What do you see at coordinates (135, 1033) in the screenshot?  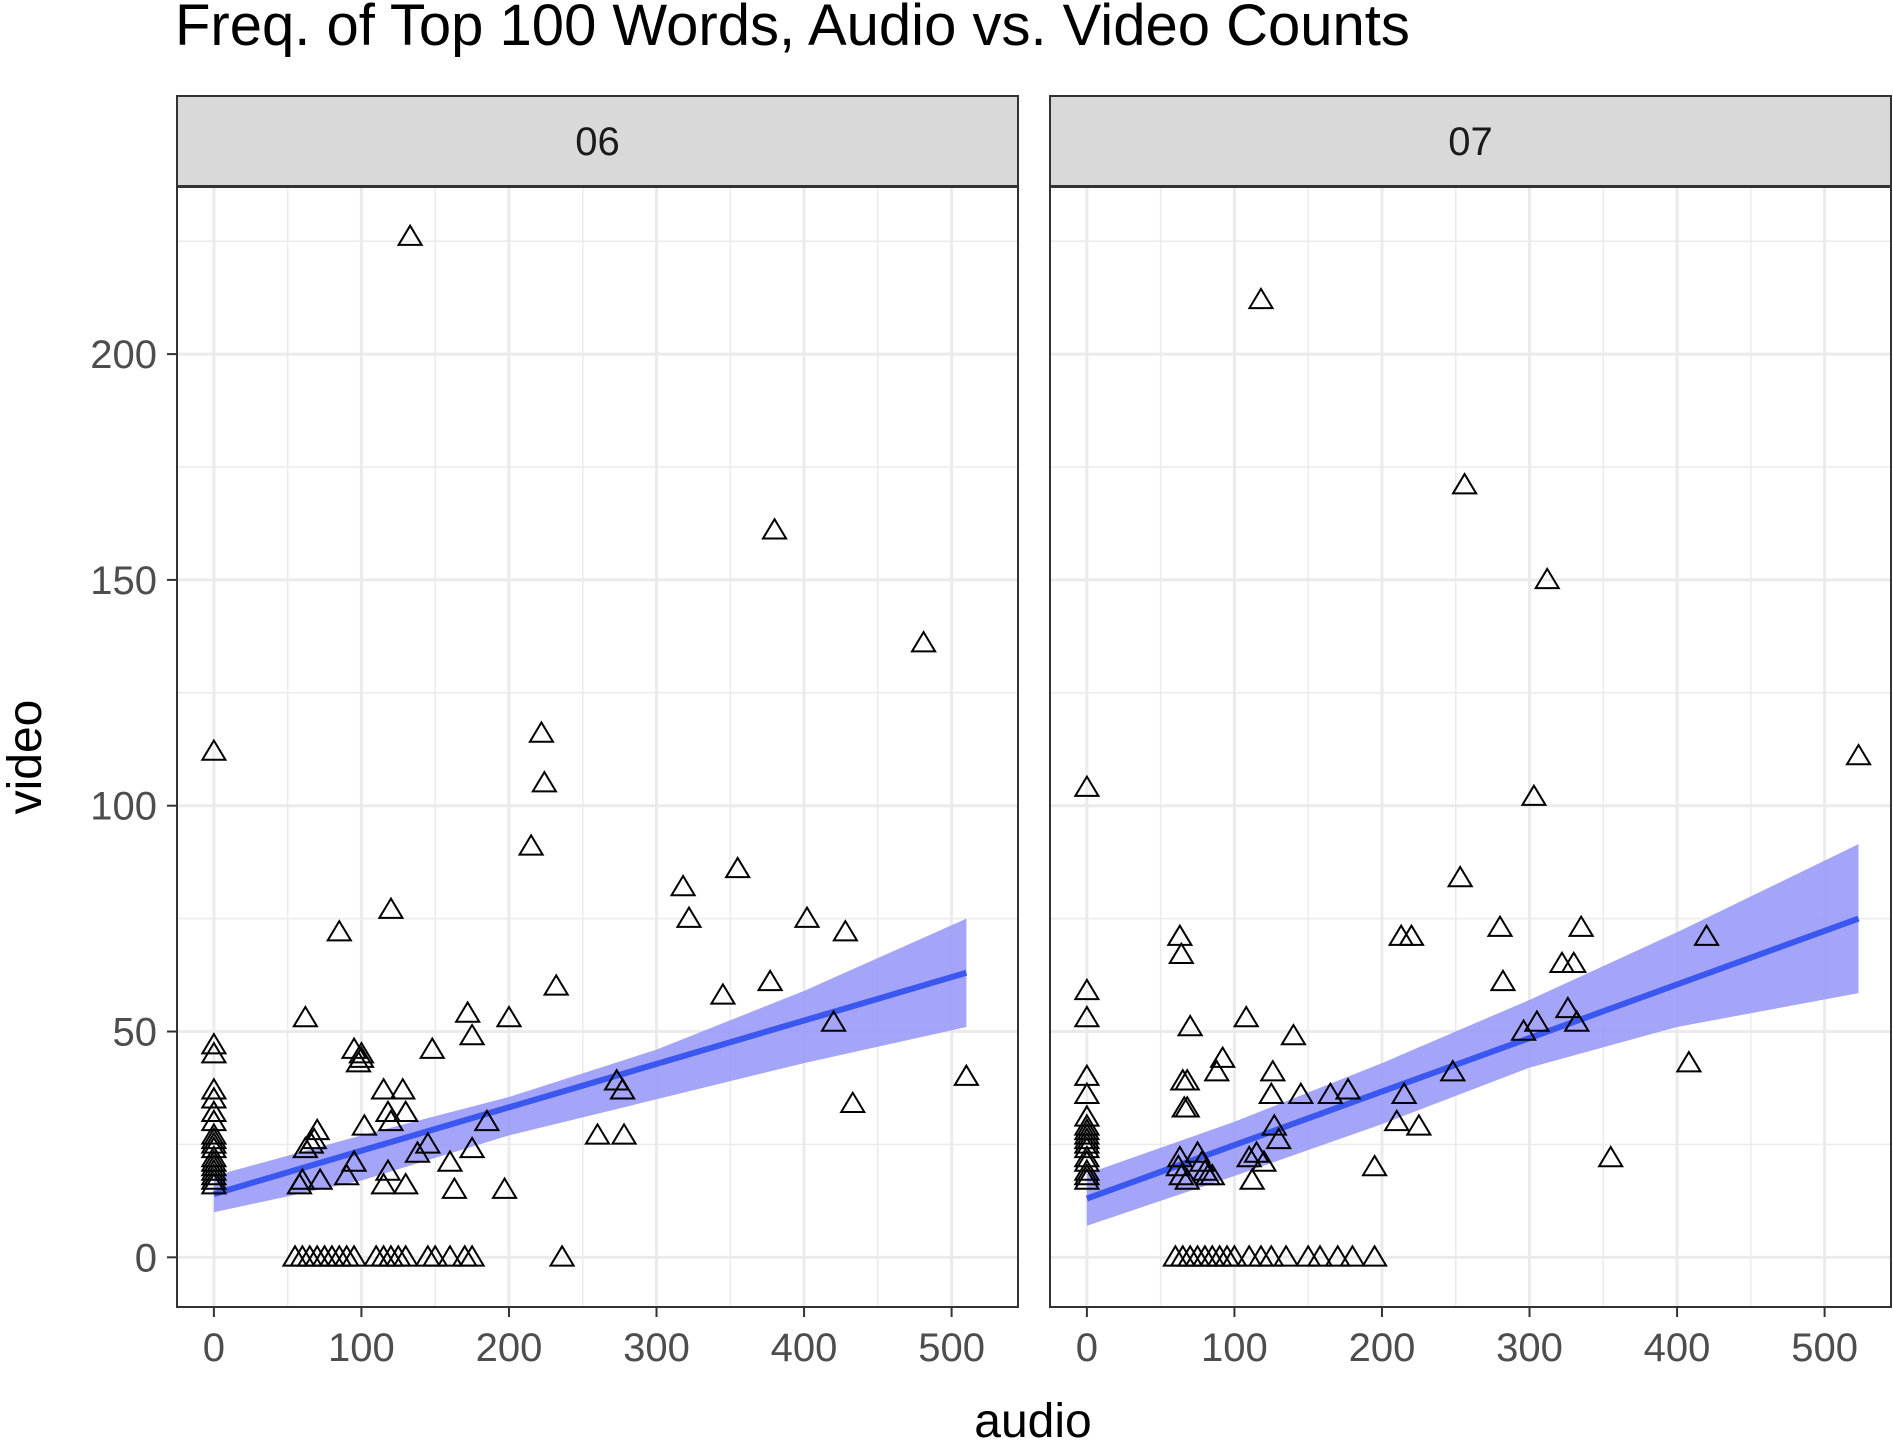 I see `y-tick-label: 50` at bounding box center [135, 1033].